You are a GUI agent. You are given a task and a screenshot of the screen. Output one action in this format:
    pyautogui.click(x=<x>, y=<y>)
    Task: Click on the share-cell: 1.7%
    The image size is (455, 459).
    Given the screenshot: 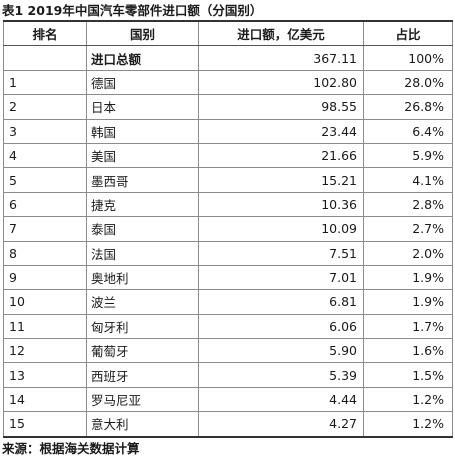 What is the action you would take?
    pyautogui.click(x=408, y=326)
    